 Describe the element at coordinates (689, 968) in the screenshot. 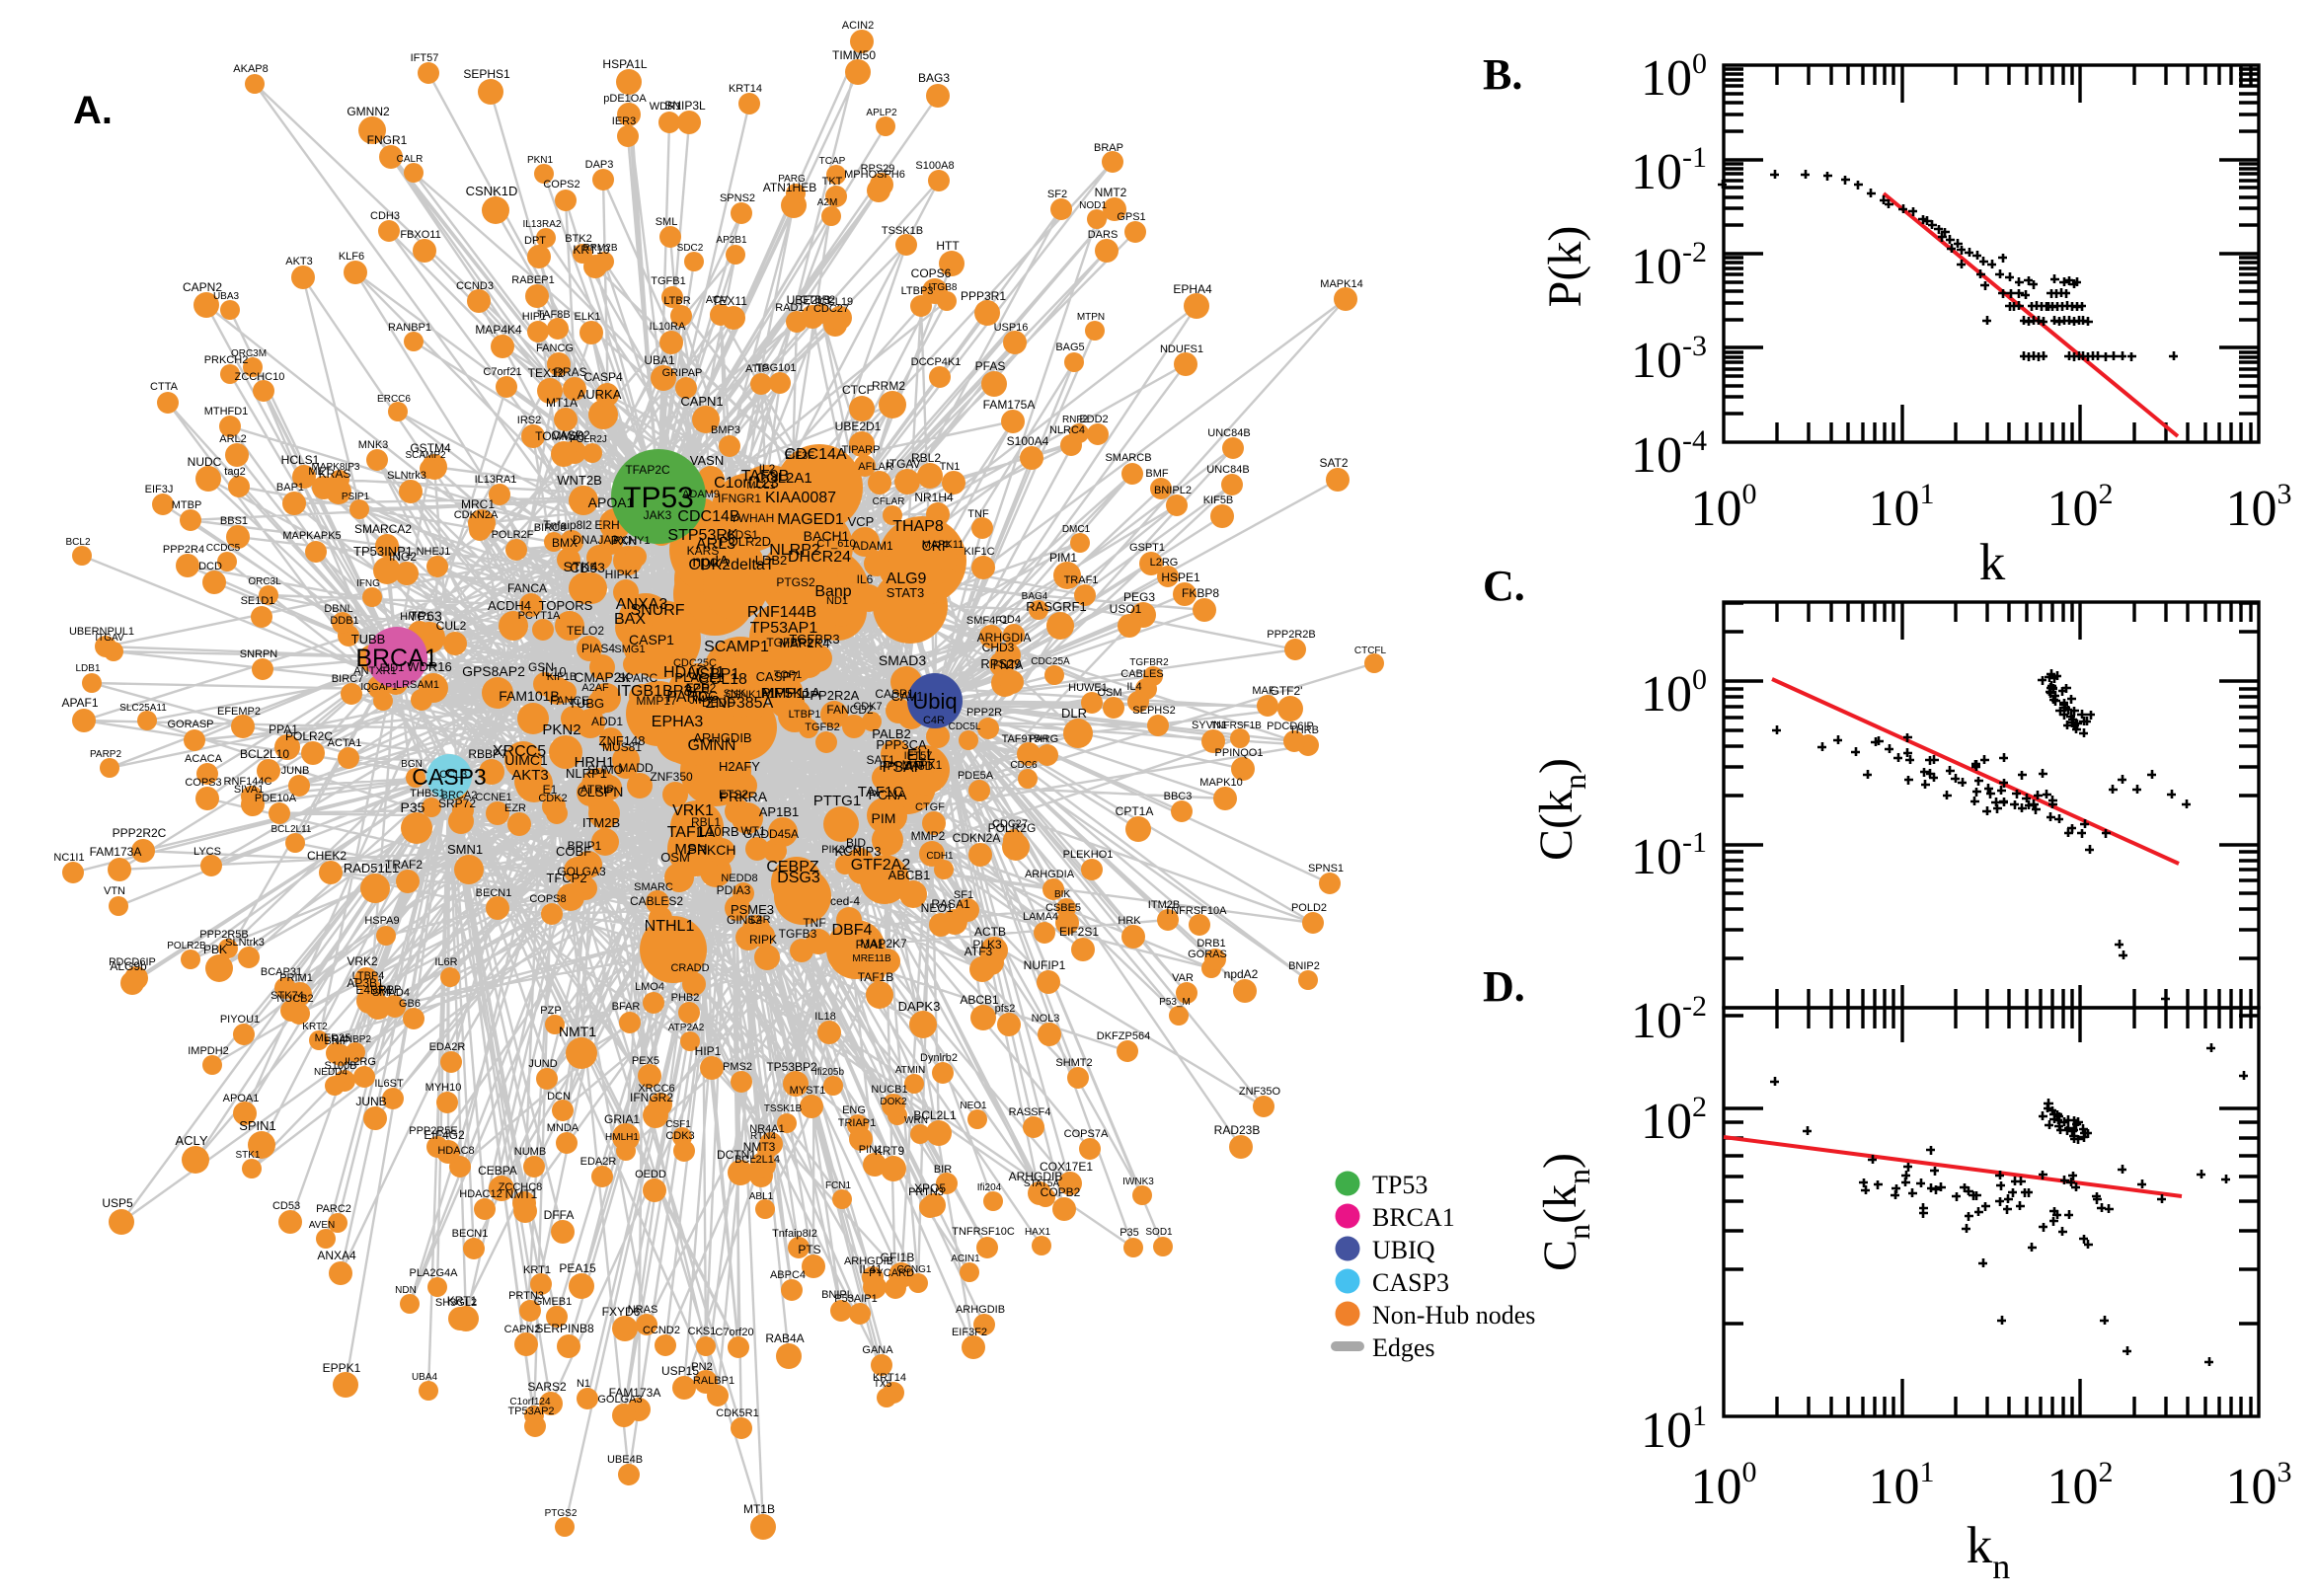

I see `svg-text: CRADD` at that location.